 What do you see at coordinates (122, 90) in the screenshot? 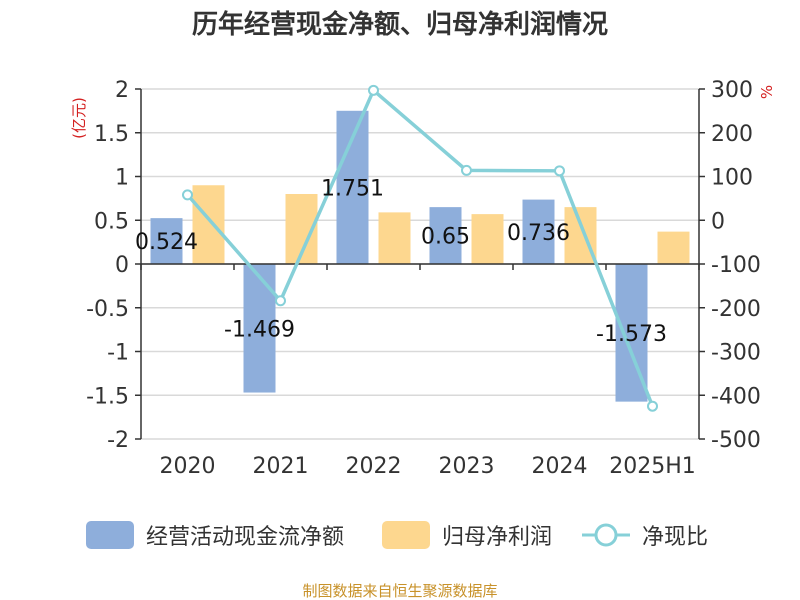
I see `left-axis-tick-label: 2` at bounding box center [122, 90].